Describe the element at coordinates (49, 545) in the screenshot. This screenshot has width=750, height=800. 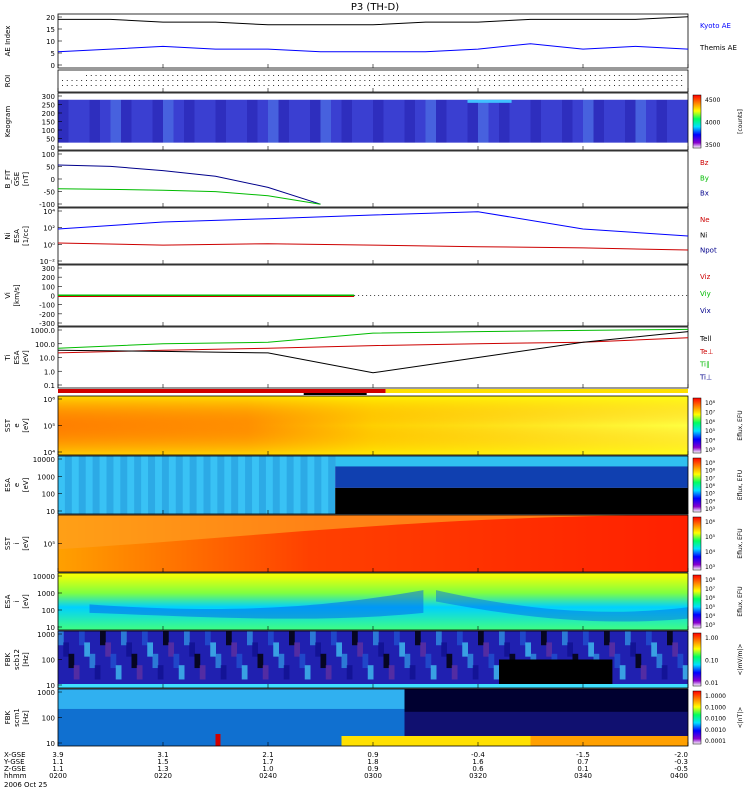
I see `y-tick-label: 10⁵` at that location.